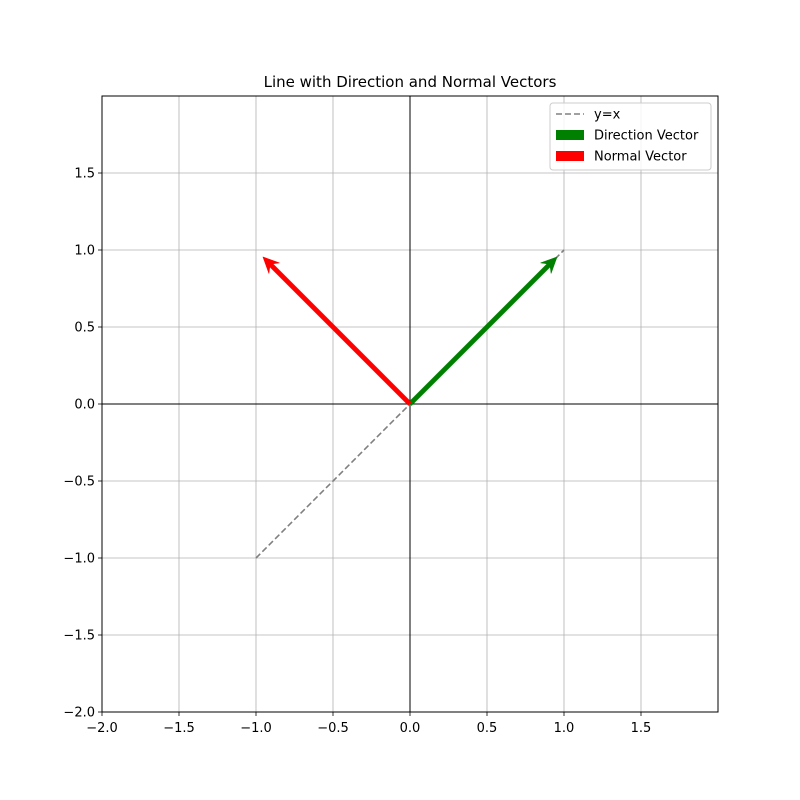 The image size is (800, 800). Describe the element at coordinates (84, 251) in the screenshot. I see `y-tick-label: 1.0` at that location.